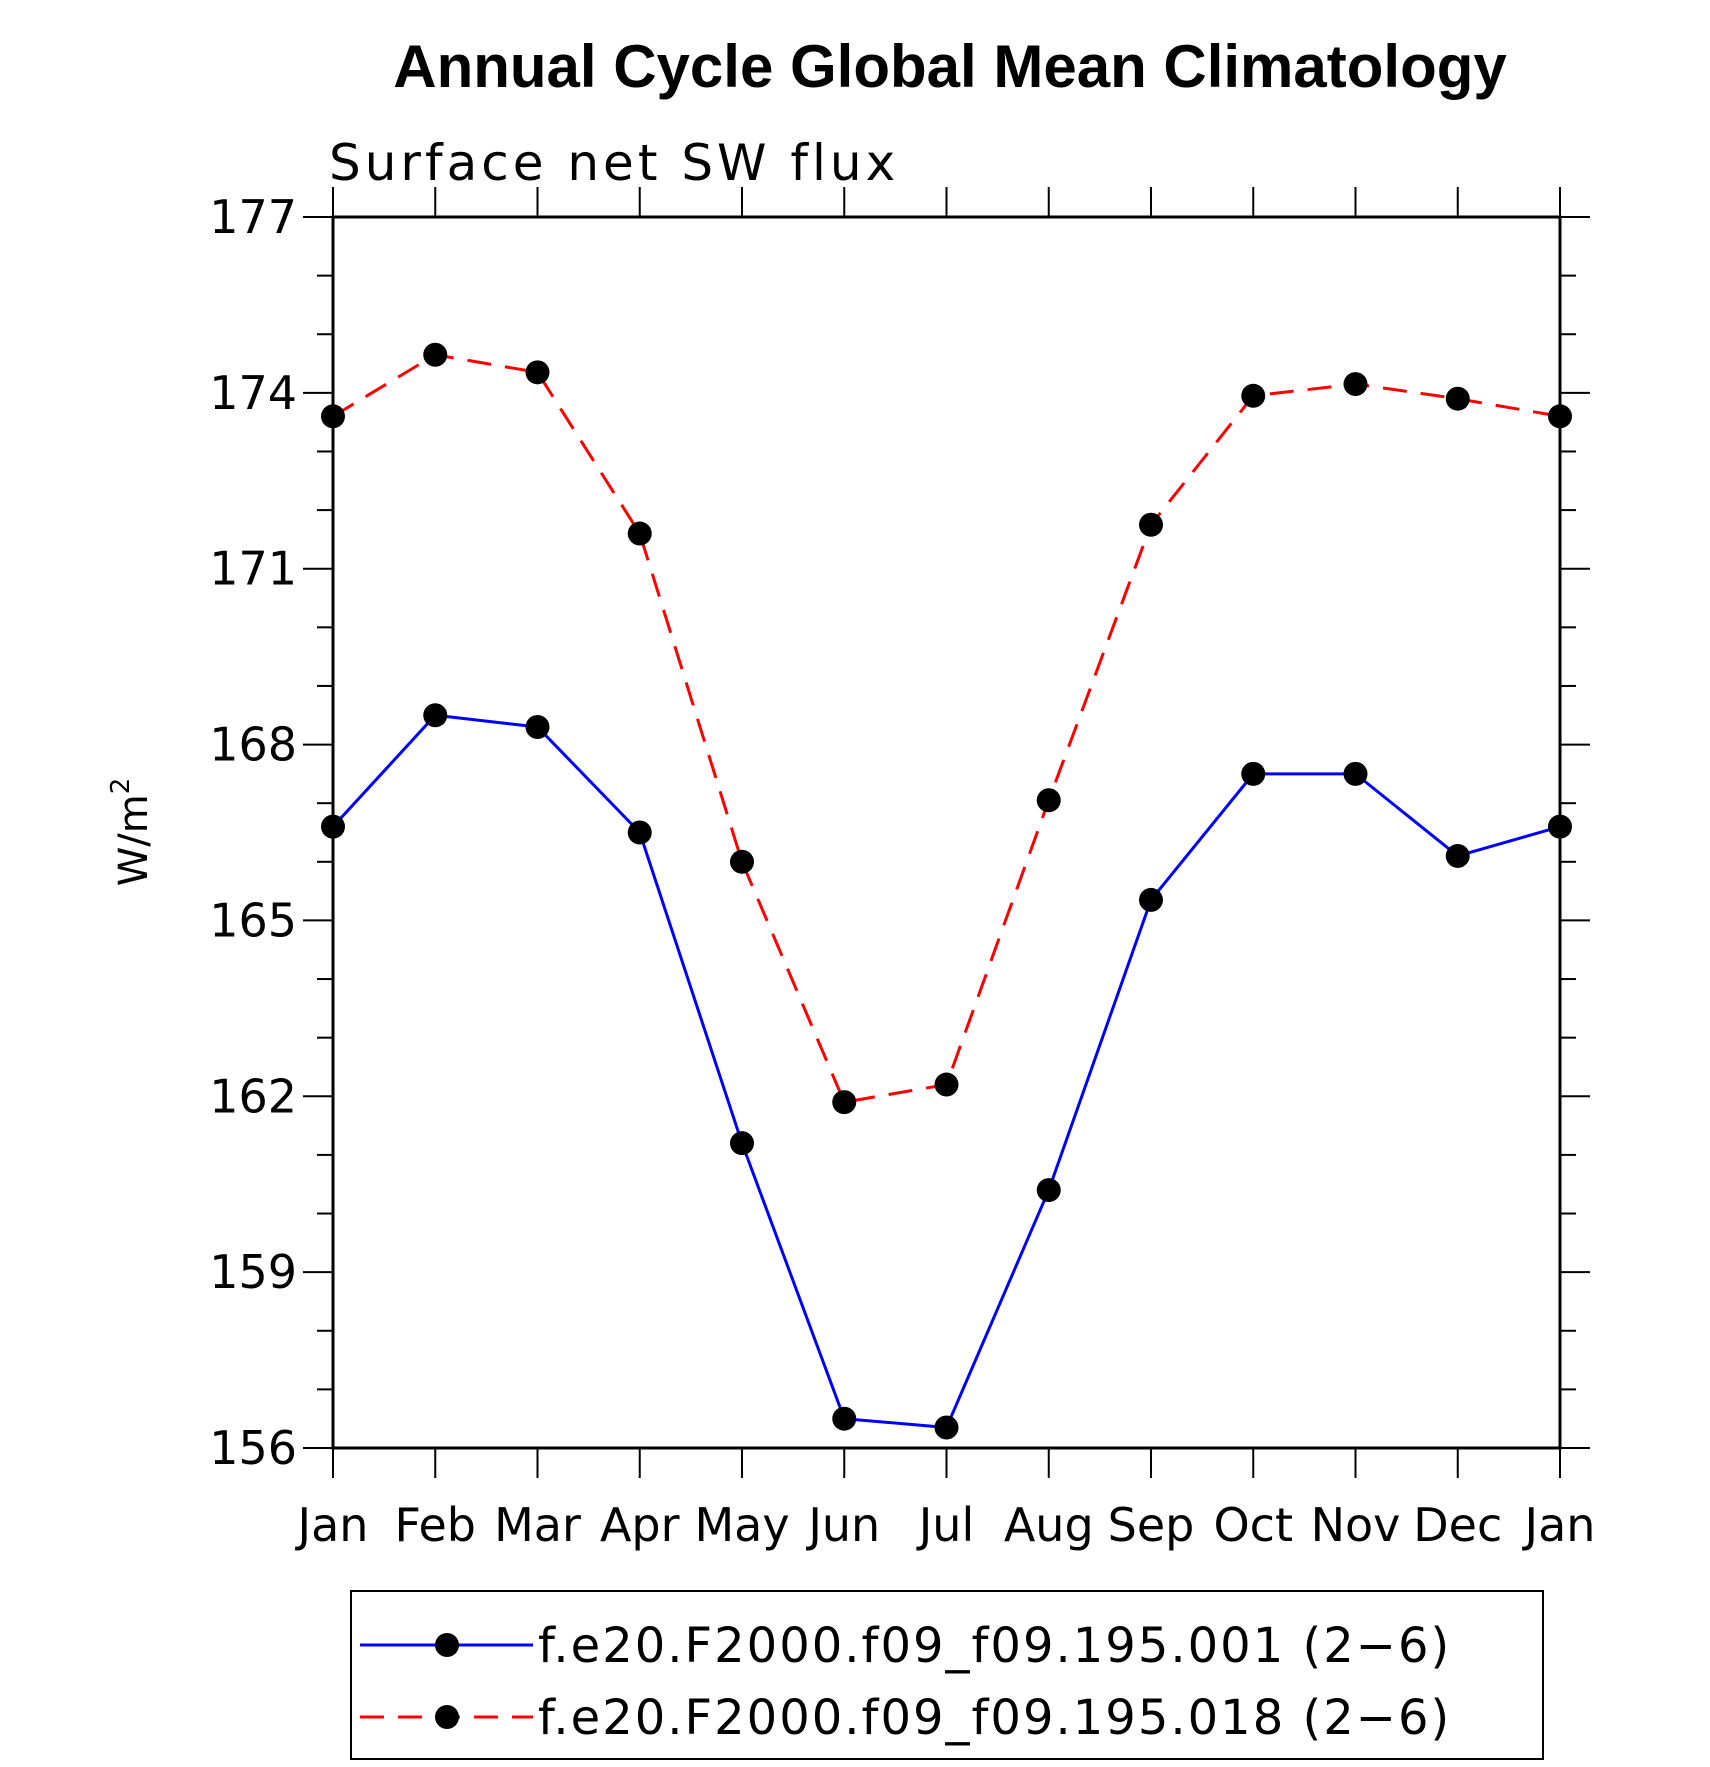 This screenshot has width=1710, height=1767. Describe the element at coordinates (994, 1718) in the screenshot. I see `legend-label-2: f.e20.F2000.f09_f09.195.018 (2−6)` at that location.